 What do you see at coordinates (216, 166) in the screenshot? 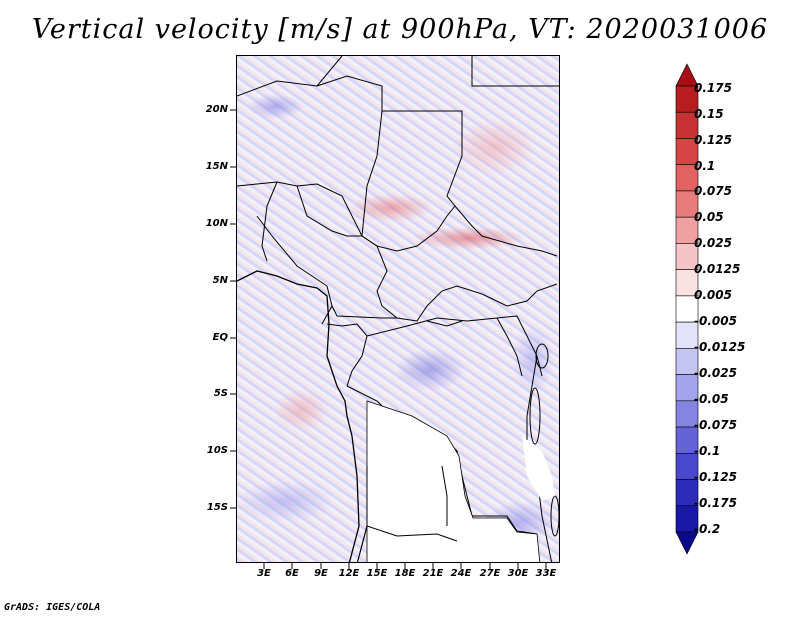
I see `lat-label: 15N` at bounding box center [216, 166].